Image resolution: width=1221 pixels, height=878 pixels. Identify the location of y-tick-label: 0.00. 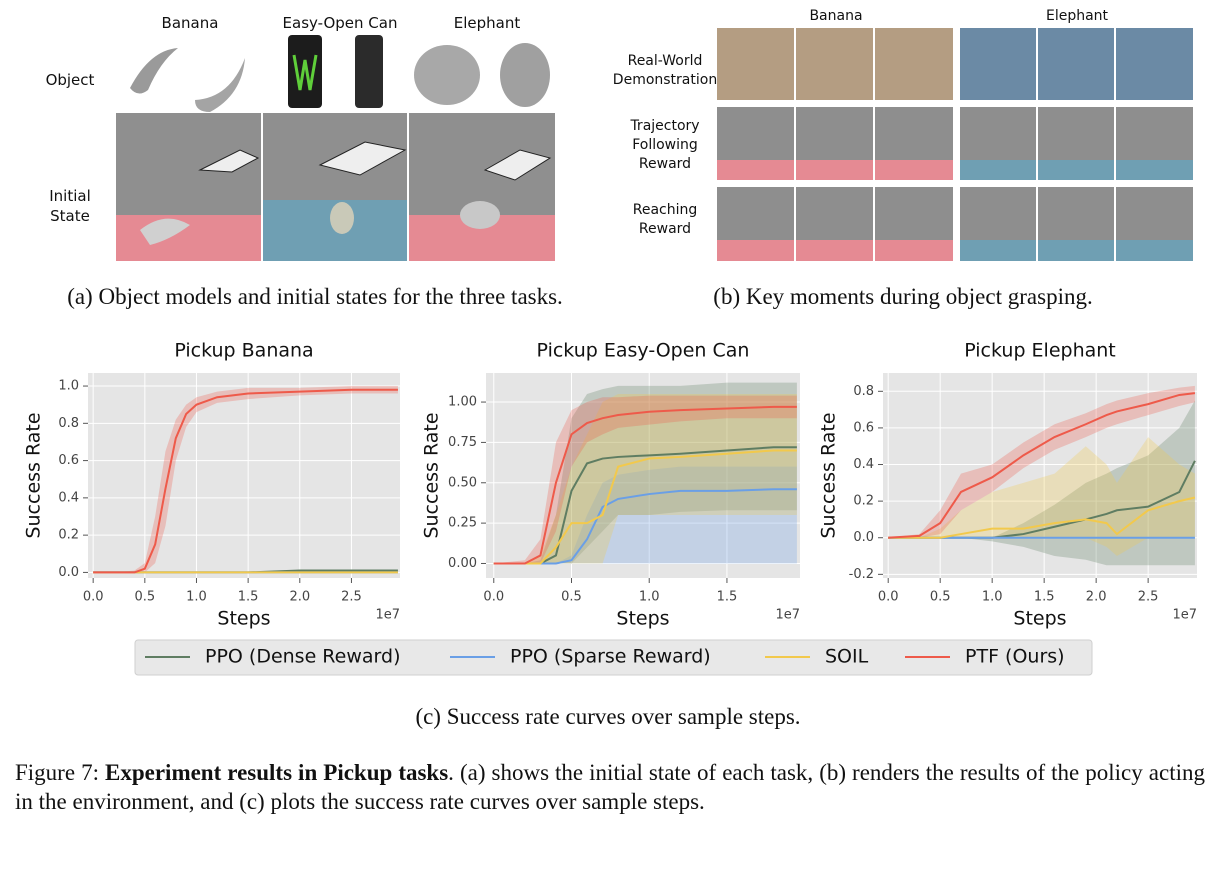
(462, 563).